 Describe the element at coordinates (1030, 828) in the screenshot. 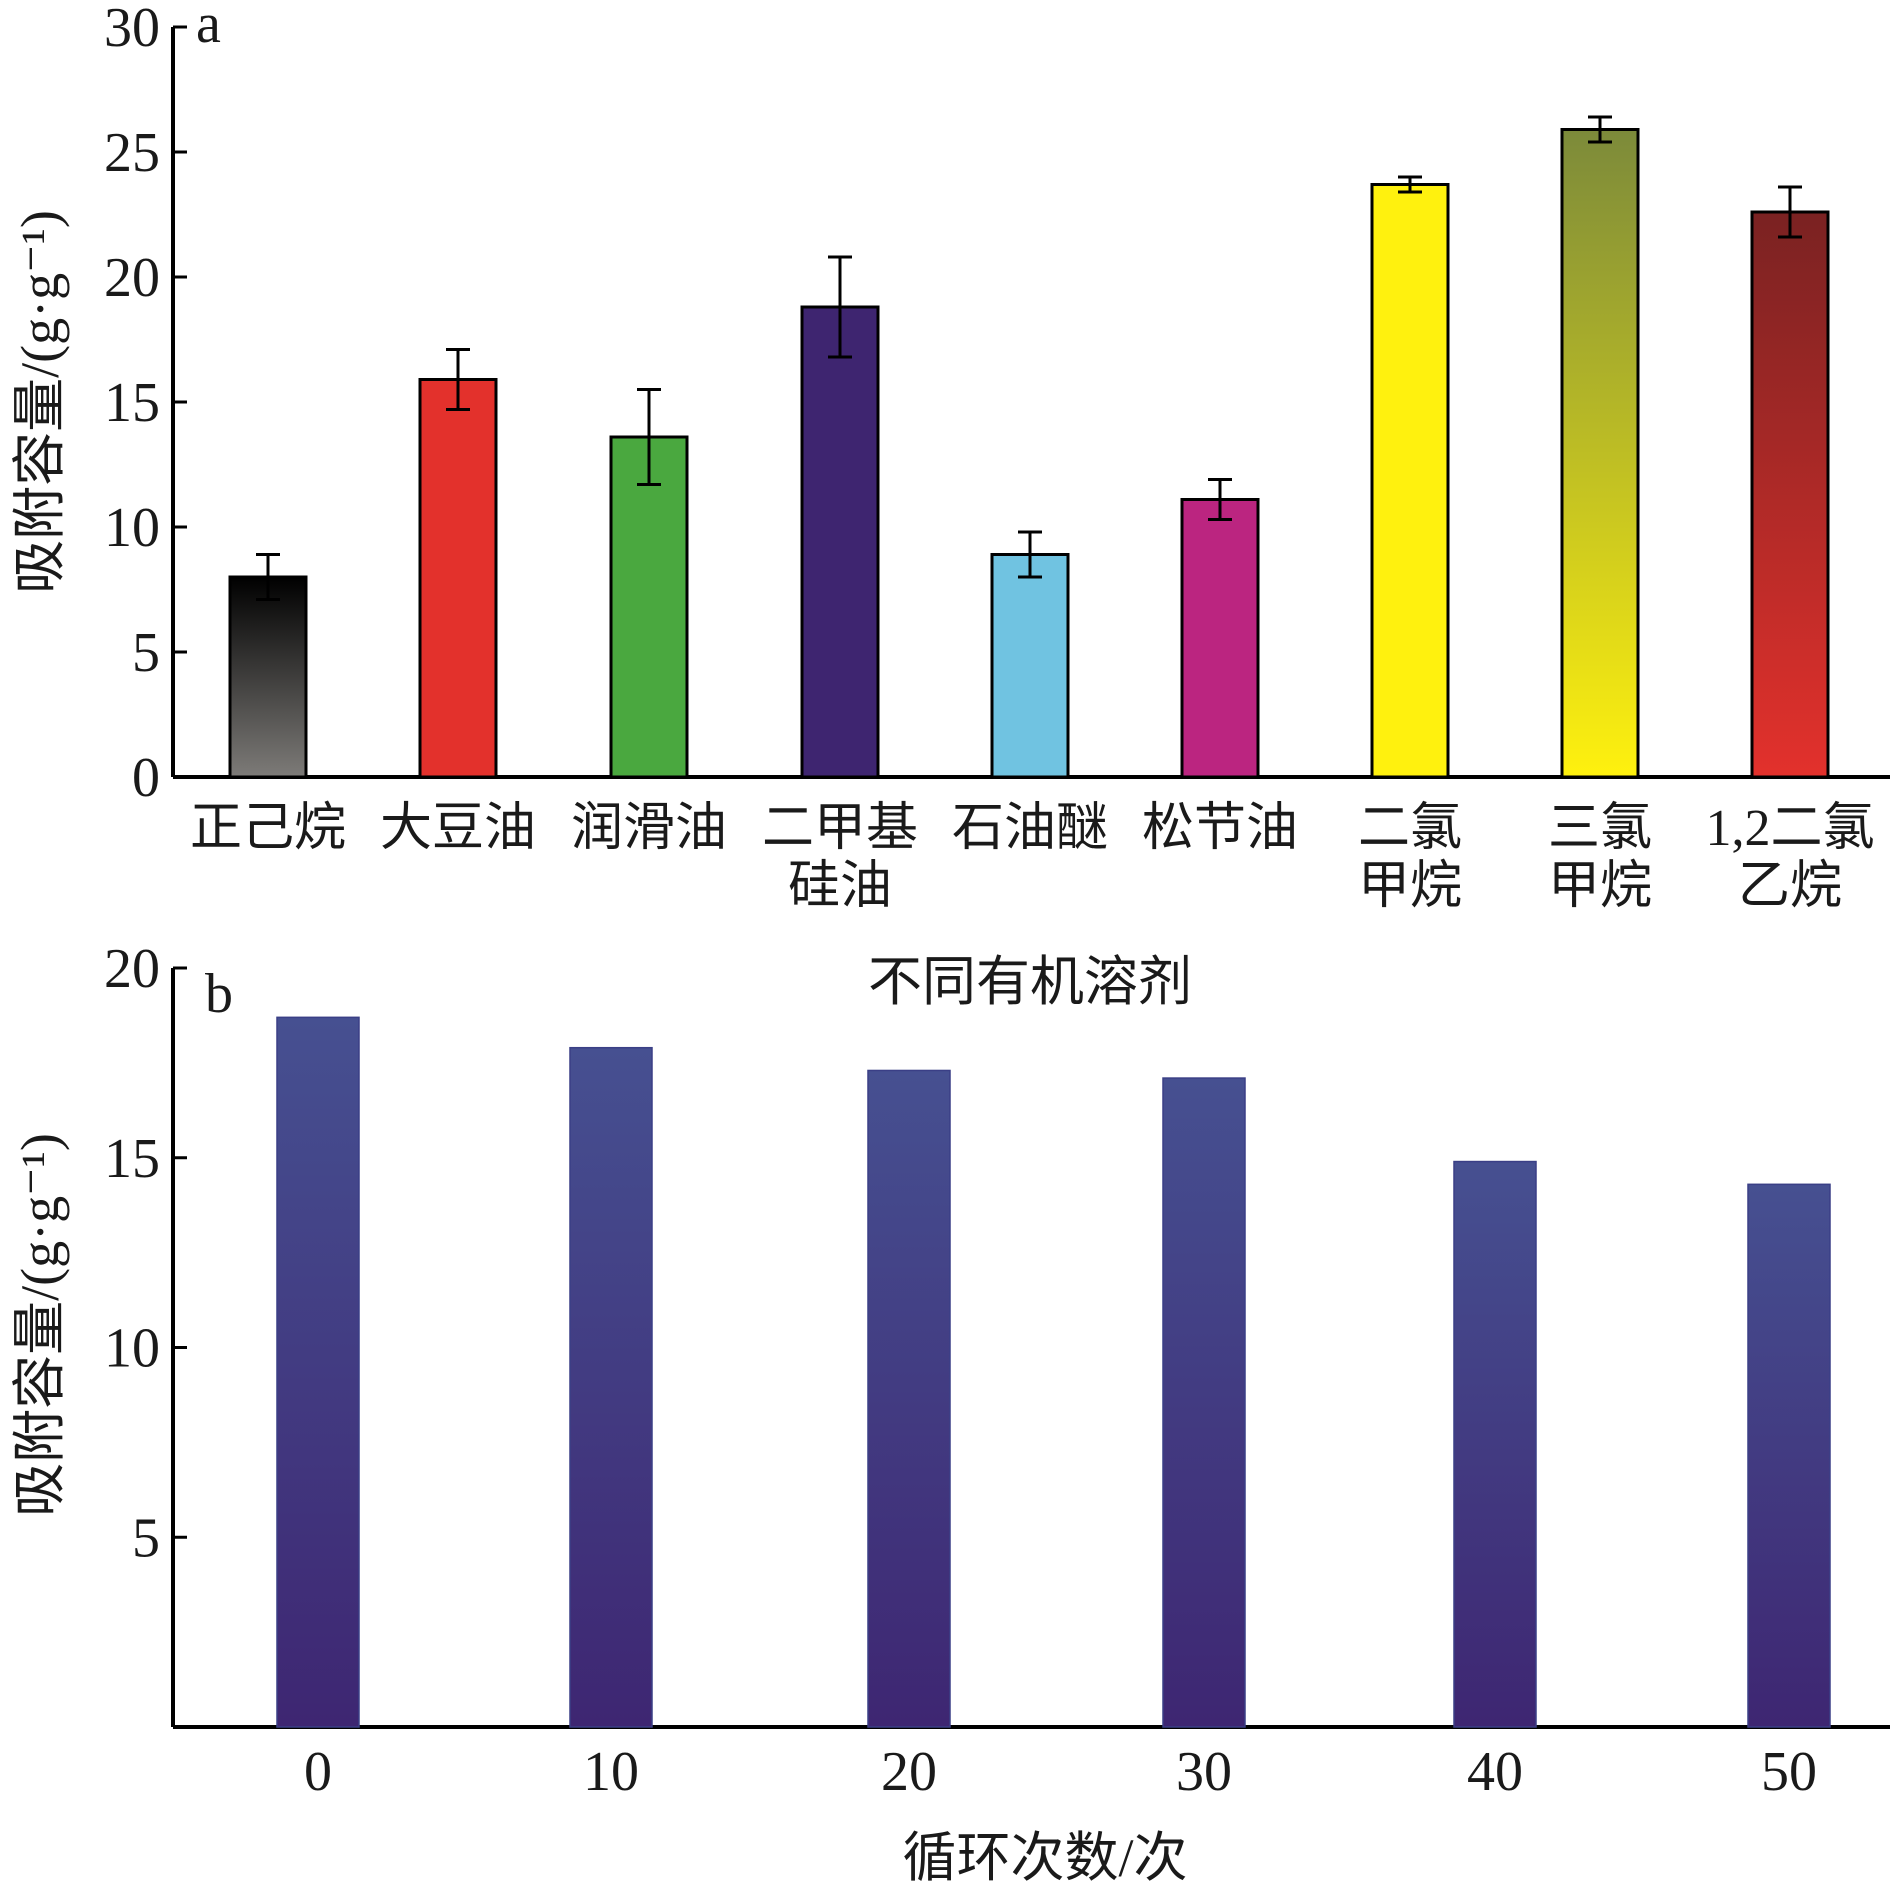

I see `panel-a-category-label: 石油醚` at that location.